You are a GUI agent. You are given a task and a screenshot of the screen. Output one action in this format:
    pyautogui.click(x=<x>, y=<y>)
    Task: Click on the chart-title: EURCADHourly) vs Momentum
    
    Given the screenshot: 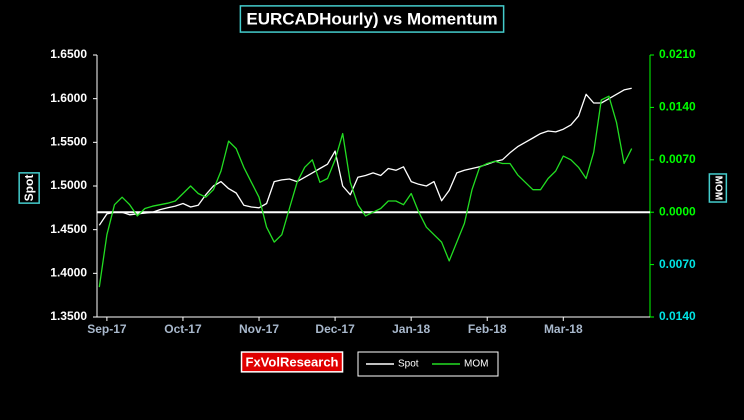 What is the action you would take?
    pyautogui.click(x=371, y=18)
    